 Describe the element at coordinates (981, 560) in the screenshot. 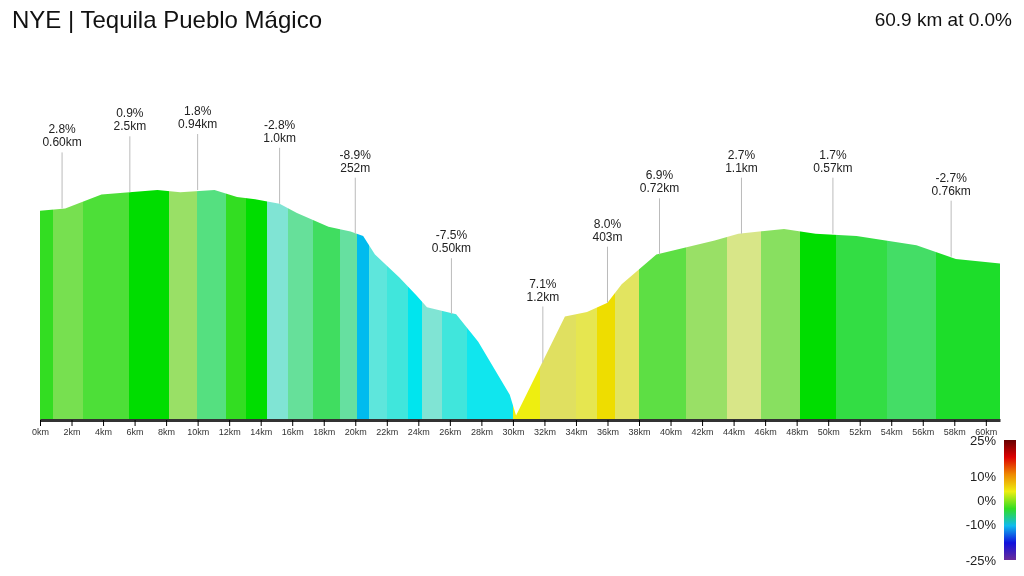

I see `color-bar-label: -25%` at that location.